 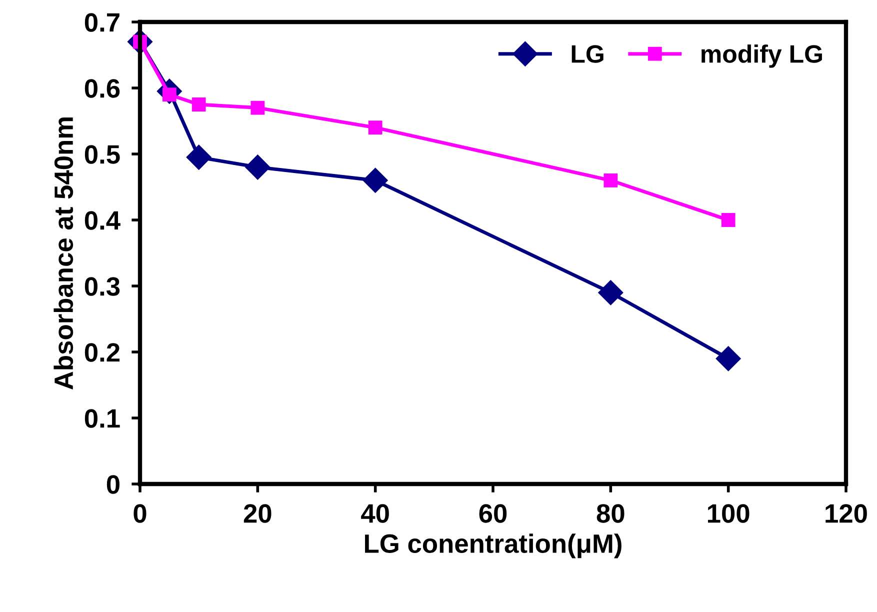 What do you see at coordinates (102, 154) in the screenshot?
I see `y-tick-label: 0.5` at bounding box center [102, 154].